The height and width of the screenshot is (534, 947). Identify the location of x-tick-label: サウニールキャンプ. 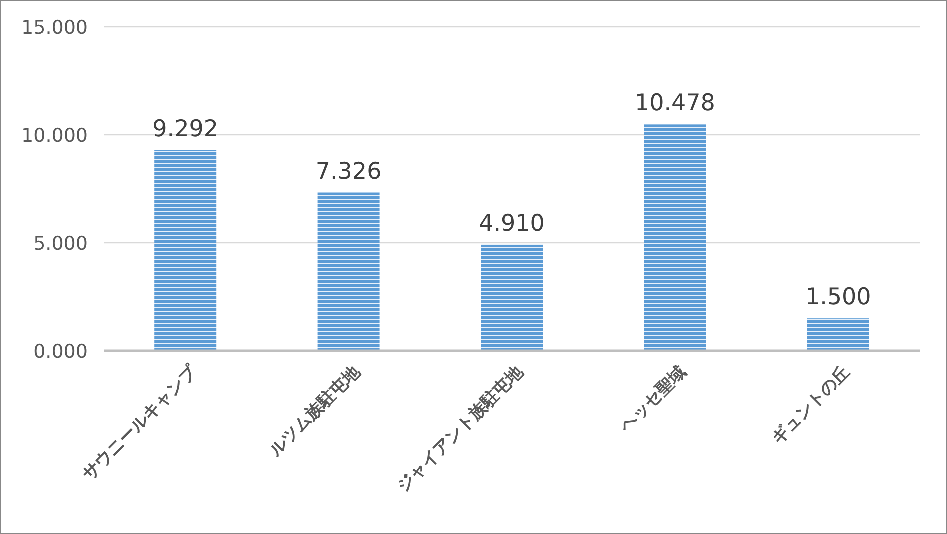
(140, 423).